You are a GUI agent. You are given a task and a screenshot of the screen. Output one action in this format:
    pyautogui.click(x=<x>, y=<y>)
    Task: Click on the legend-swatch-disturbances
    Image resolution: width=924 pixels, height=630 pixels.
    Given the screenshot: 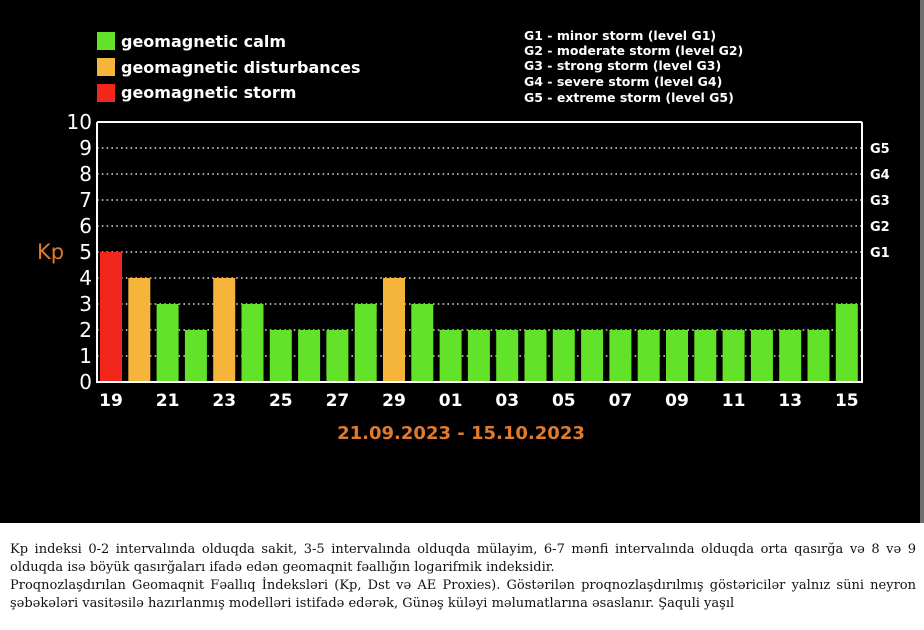 What is the action you would take?
    pyautogui.click(x=106, y=67)
    